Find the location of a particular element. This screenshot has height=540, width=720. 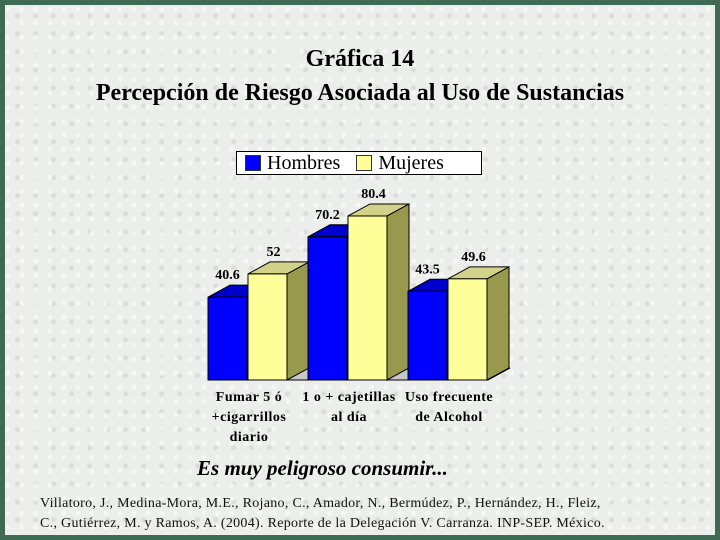

data-label-hombres-0: 40.6 is located at coordinates (227, 275).